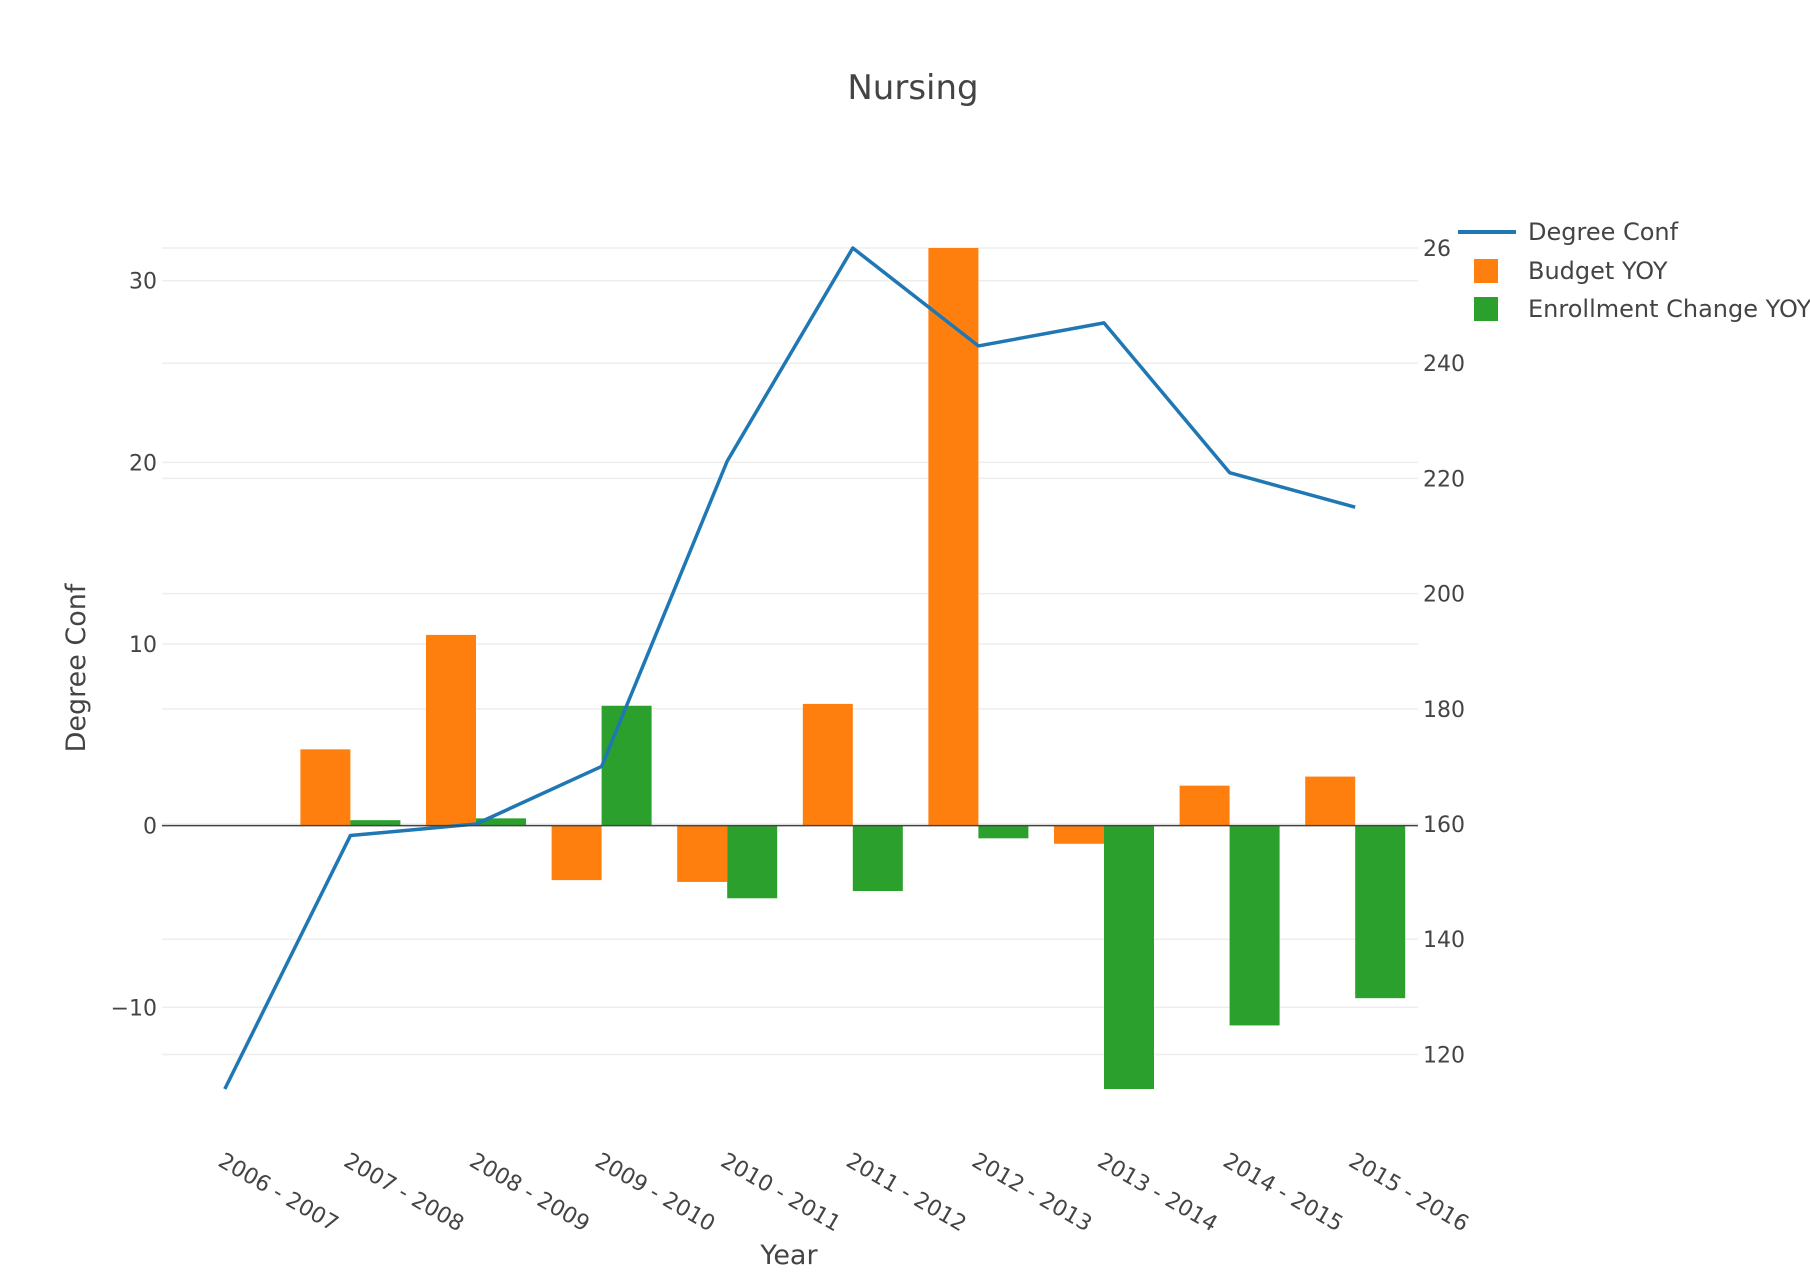  What do you see at coordinates (1031, 1193) in the screenshot?
I see `x-tick-label: 2012 - 2013` at bounding box center [1031, 1193].